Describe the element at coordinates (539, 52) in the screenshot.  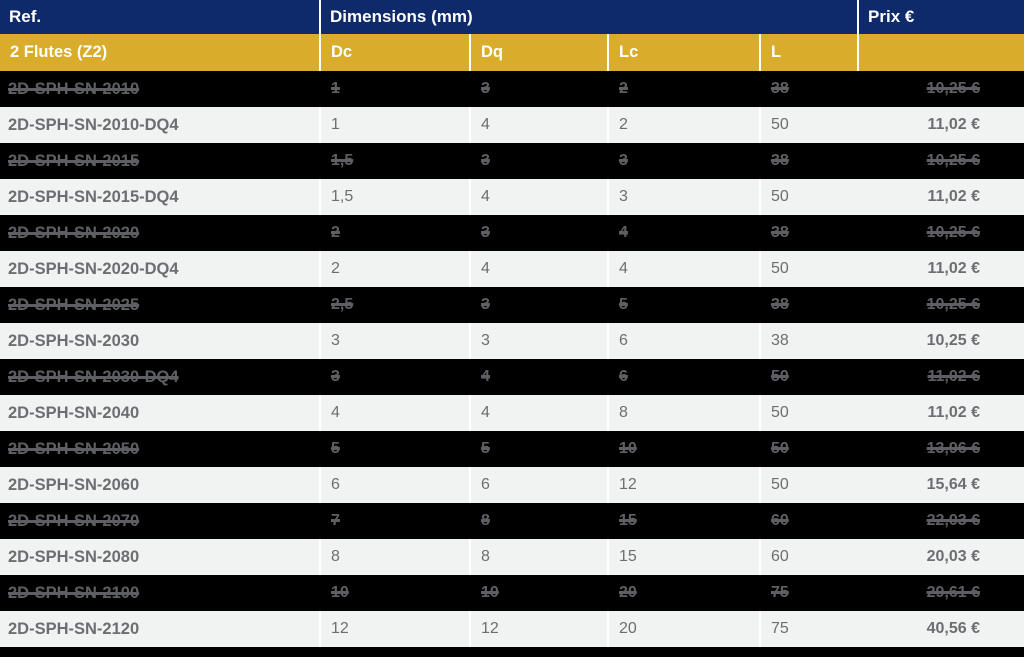
I see `dq-column-header: Dq` at that location.